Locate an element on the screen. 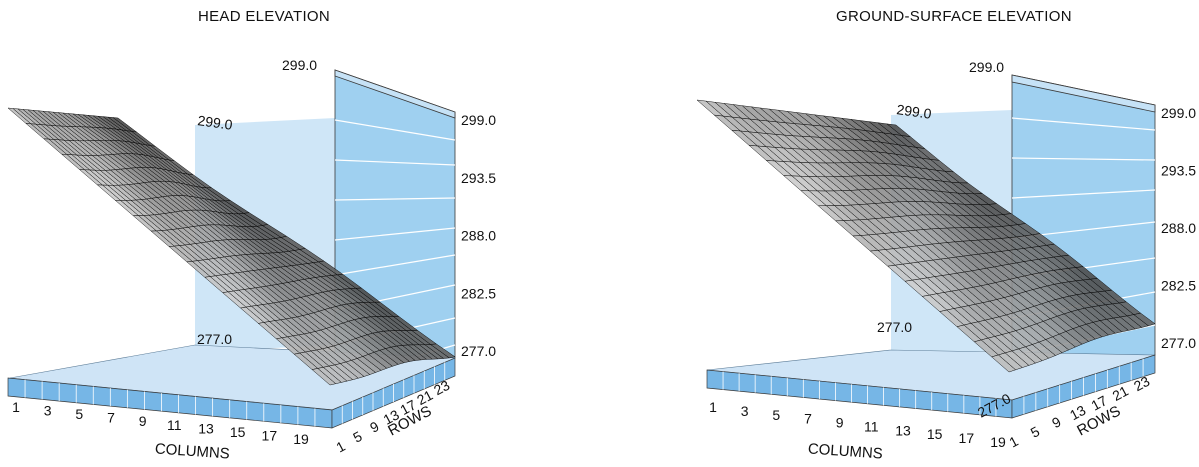  chart-title: GROUND-SURFACE ELEVATION is located at coordinates (954, 16).